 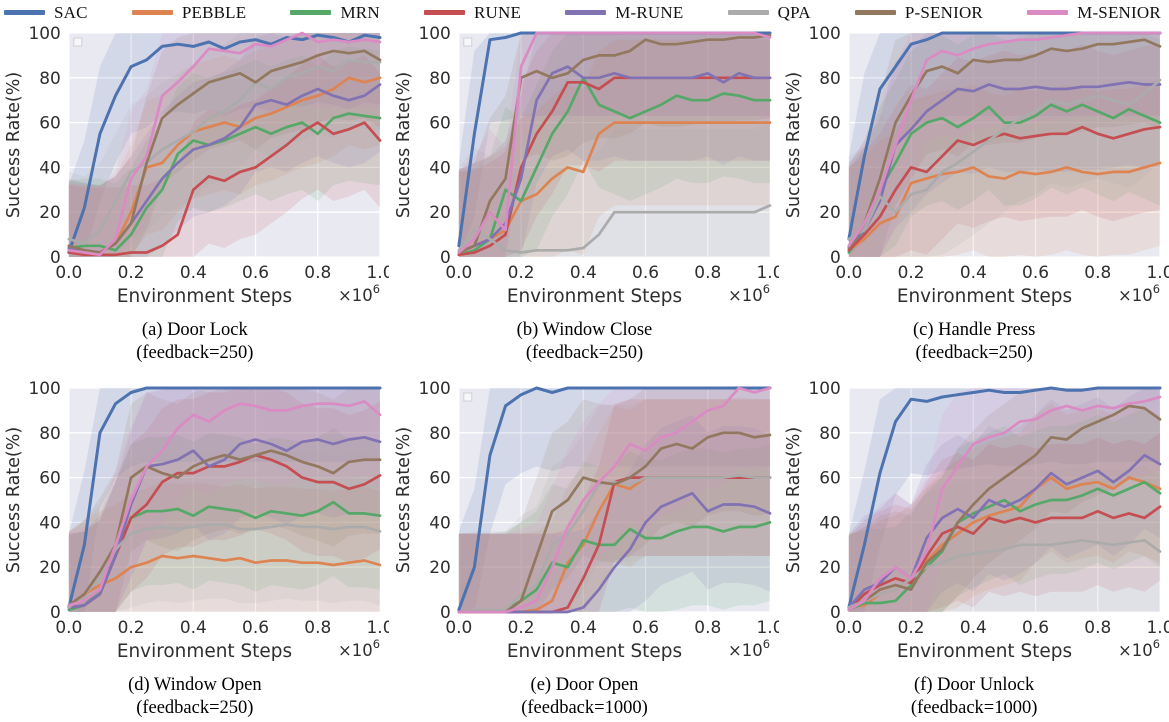 What do you see at coordinates (584, 330) in the screenshot?
I see `caption-b-line-1: (b) Window Close` at bounding box center [584, 330].